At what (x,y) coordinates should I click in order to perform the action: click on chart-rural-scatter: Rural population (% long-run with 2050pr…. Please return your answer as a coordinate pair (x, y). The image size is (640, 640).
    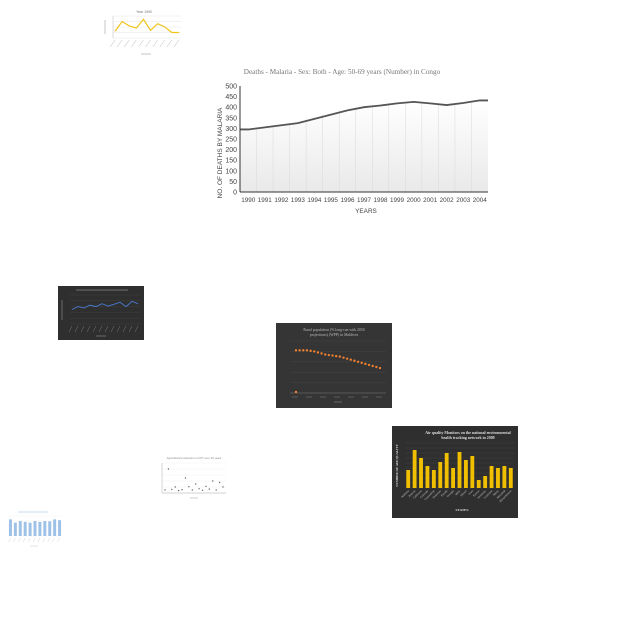
    Looking at the image, I should click on (338, 365).